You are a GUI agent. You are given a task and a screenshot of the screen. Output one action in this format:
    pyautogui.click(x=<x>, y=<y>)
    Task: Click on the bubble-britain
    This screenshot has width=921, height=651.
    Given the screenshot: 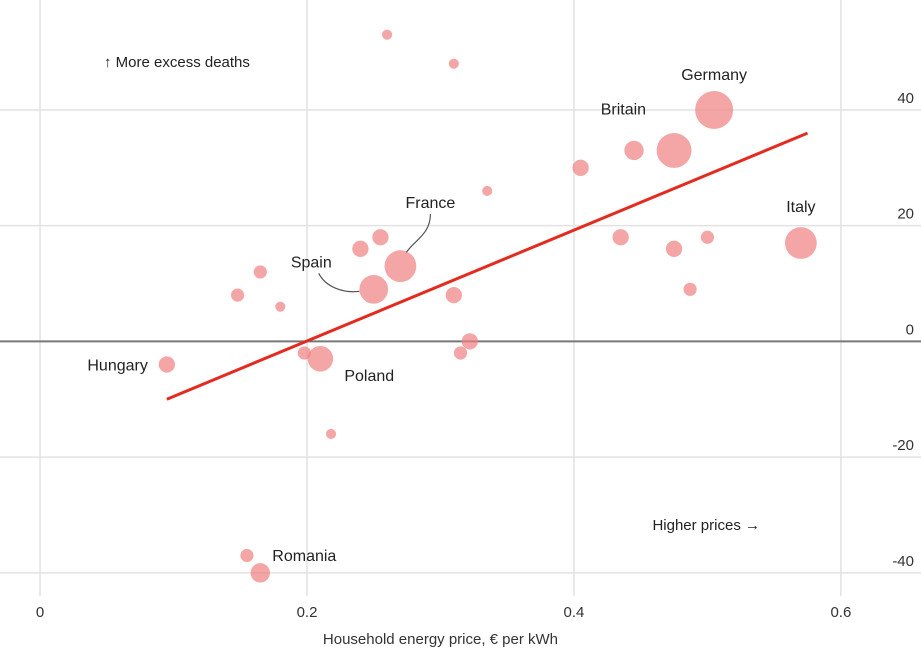 What is the action you would take?
    pyautogui.click(x=674, y=150)
    